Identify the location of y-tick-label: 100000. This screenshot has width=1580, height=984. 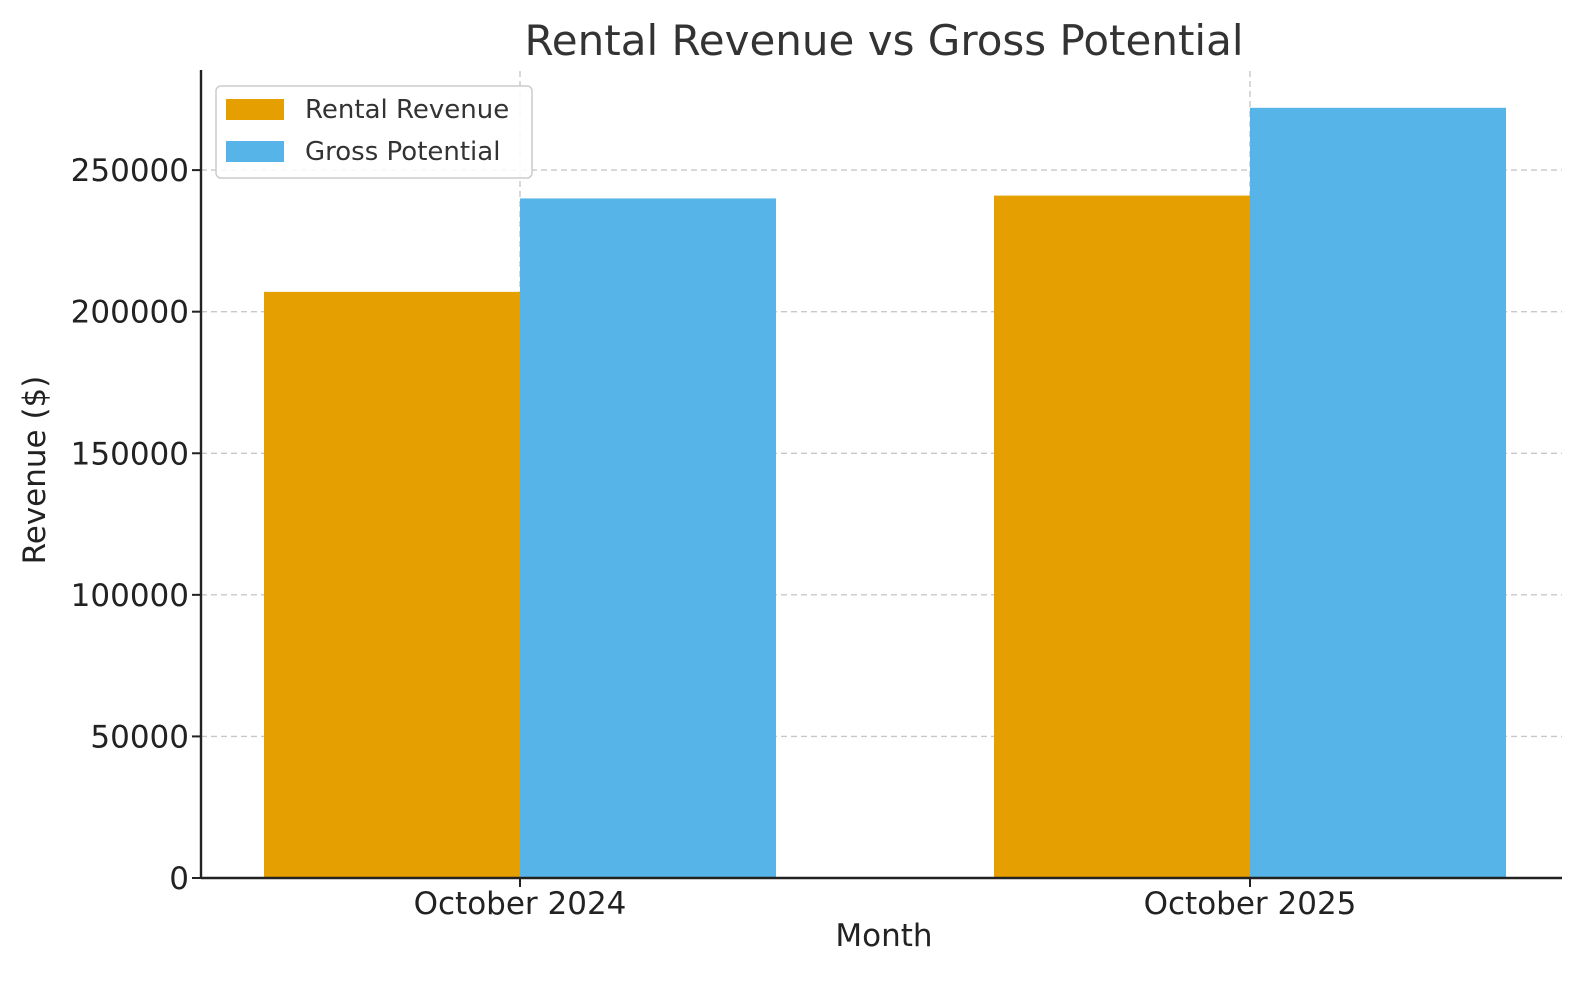
(130, 596).